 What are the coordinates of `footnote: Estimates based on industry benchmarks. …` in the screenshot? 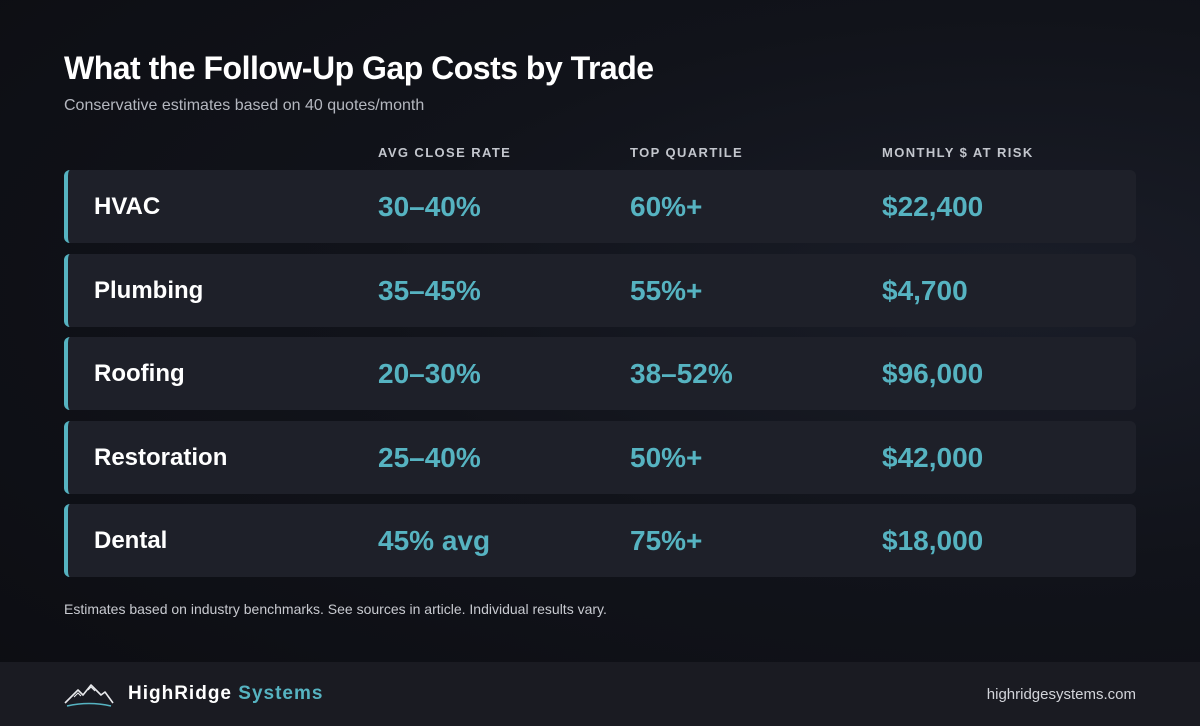 It's located at (335, 609).